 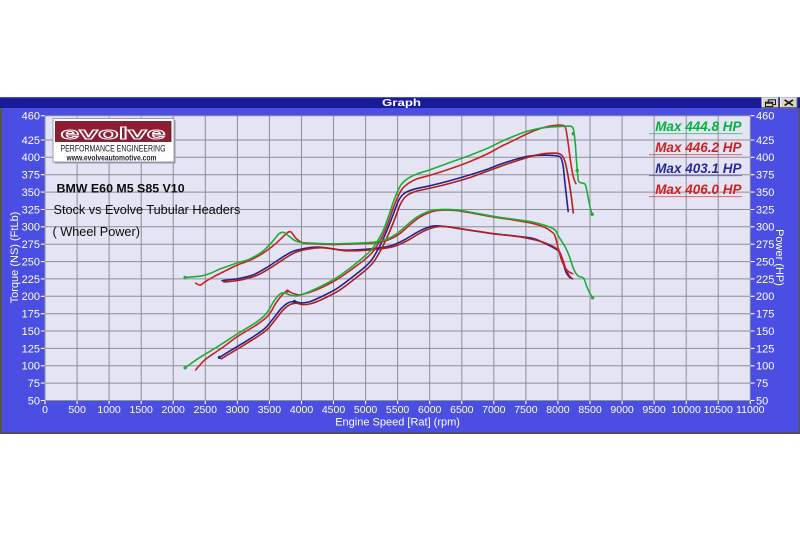 What do you see at coordinates (698, 189) in the screenshot?
I see `svg-text: Max 406.0 HP` at bounding box center [698, 189].